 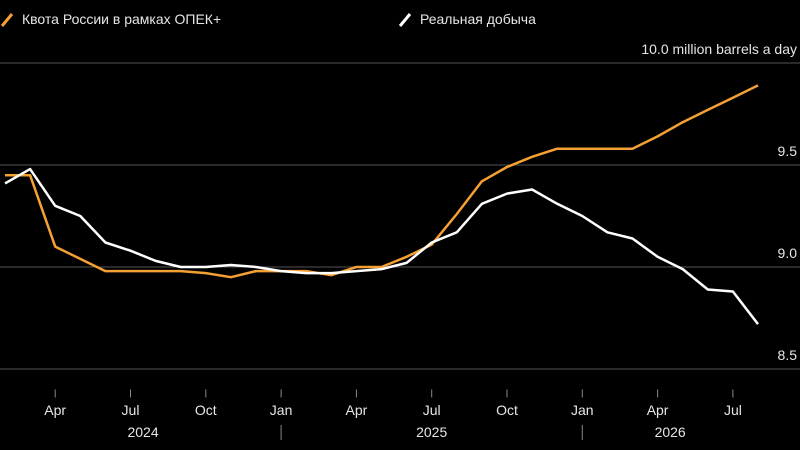 I want to click on year-label: 2025, so click(x=431, y=432).